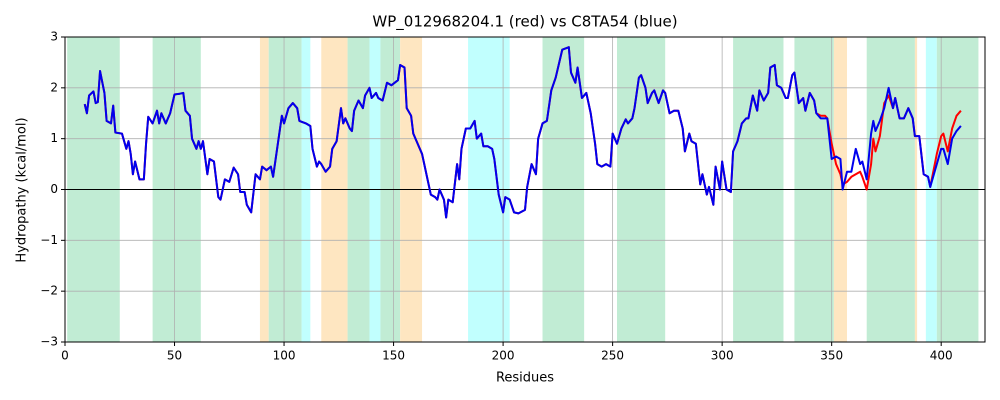 This screenshot has height=400, width=1000. What do you see at coordinates (22, 189) in the screenshot?
I see `y-axis-label: Hydropathy (kcal/mol)` at bounding box center [22, 189].